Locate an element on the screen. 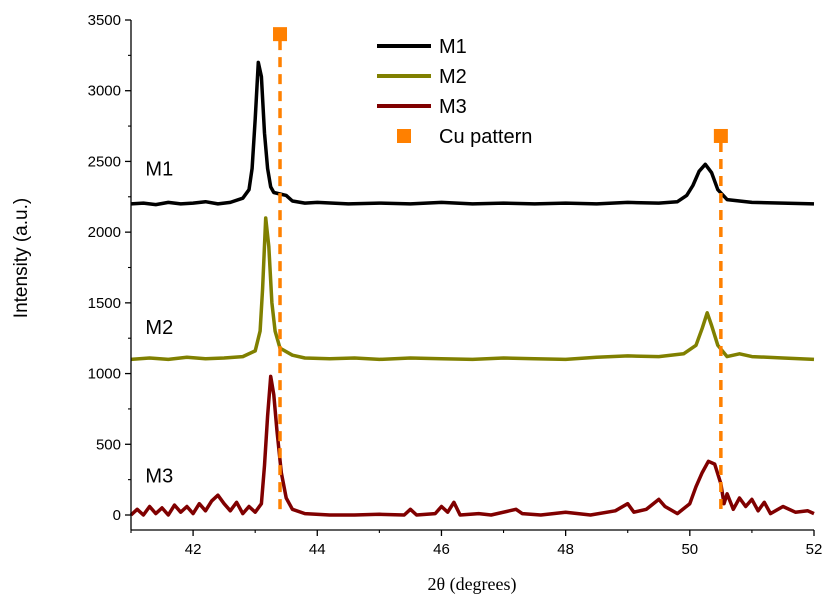 The height and width of the screenshot is (606, 829). x-tick-label-42: 42 is located at coordinates (193, 549).